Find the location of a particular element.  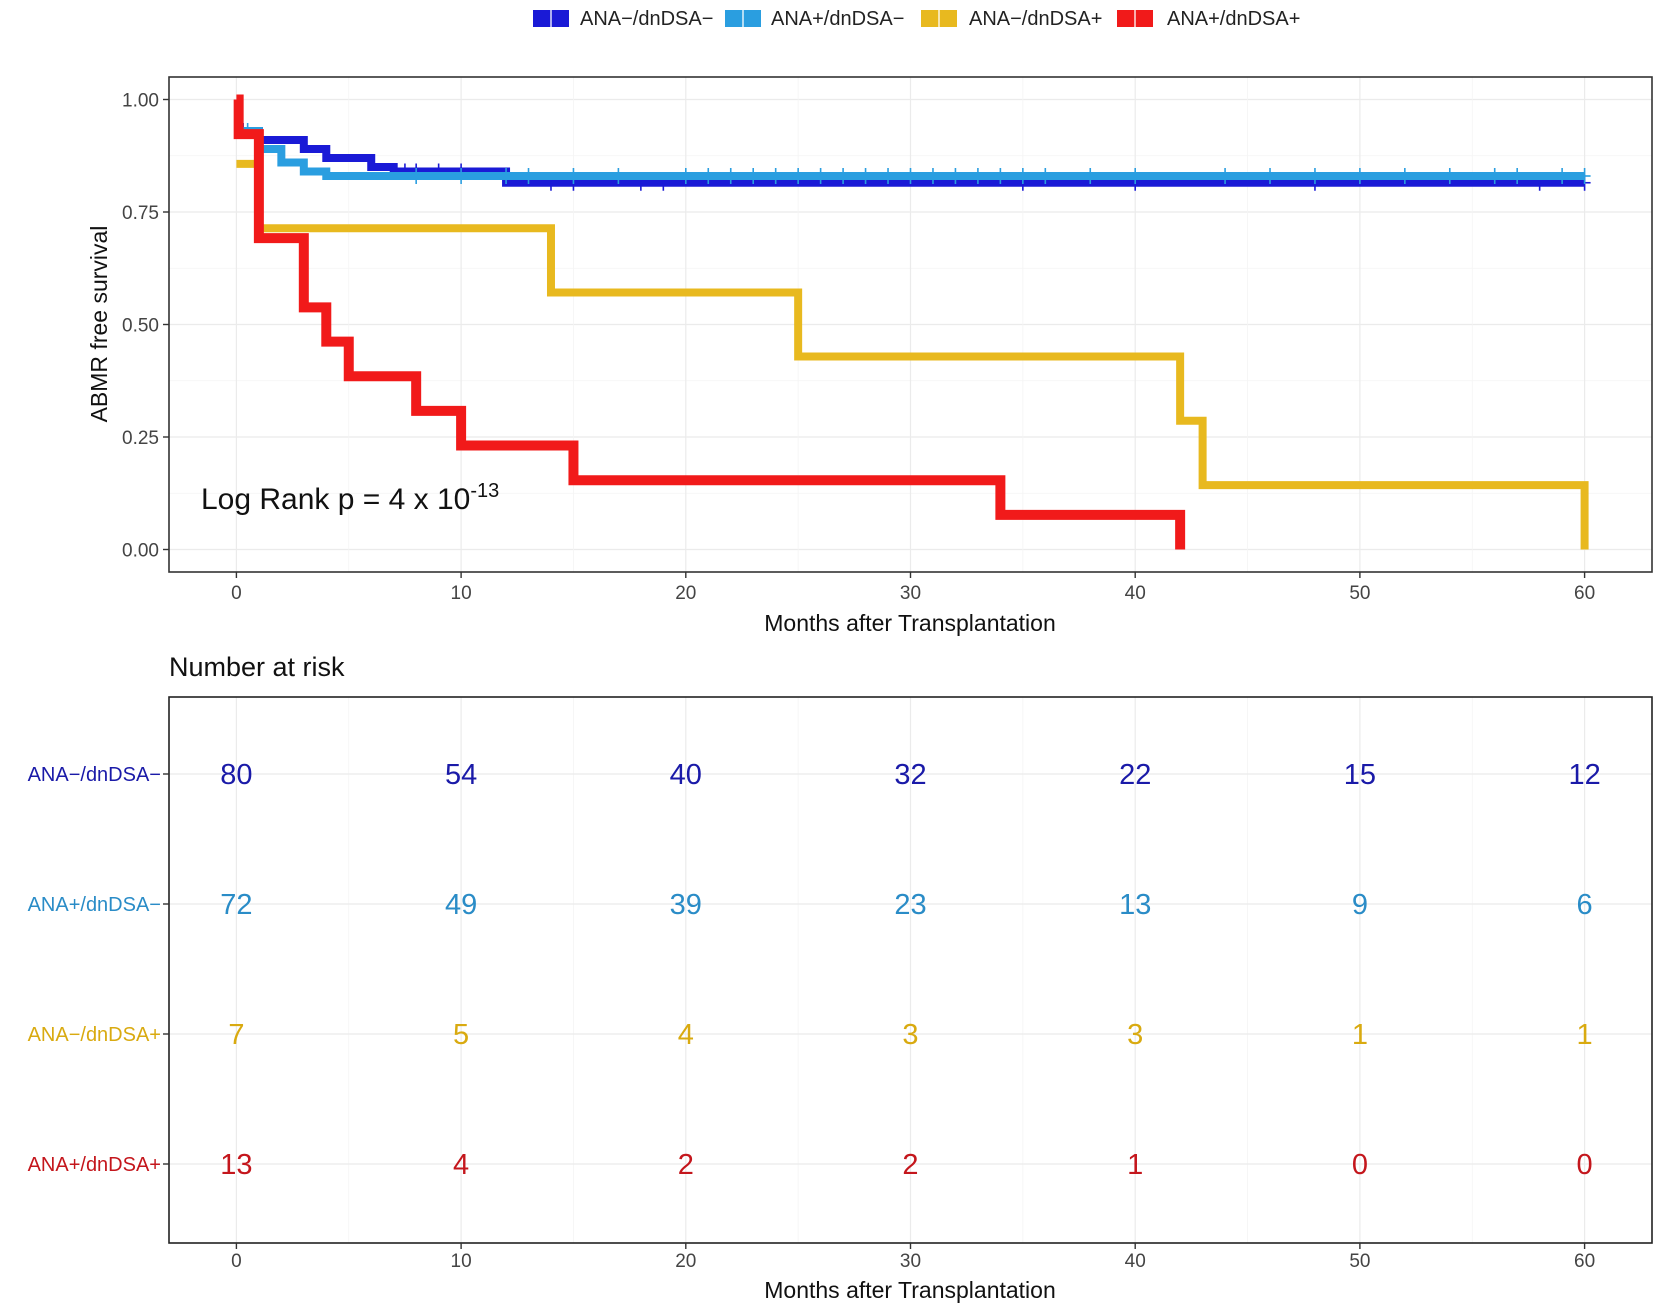

risk-x-tick-label: 30 is located at coordinates (910, 1261).